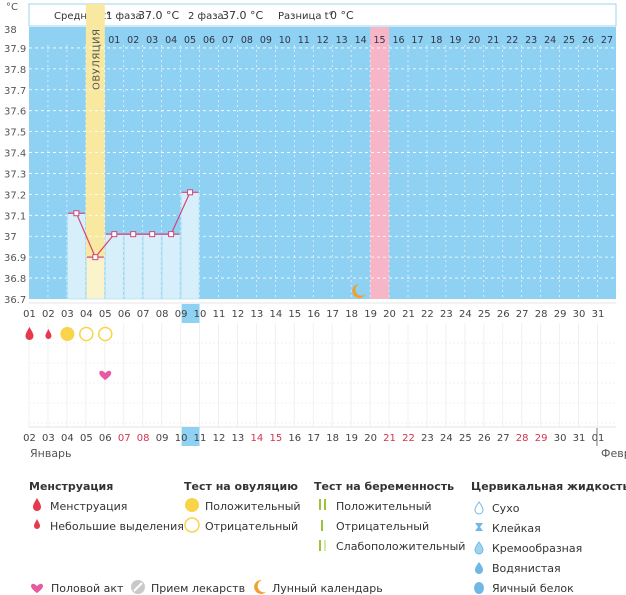  I want to click on y-tick-label: 37.7, so click(15, 91).